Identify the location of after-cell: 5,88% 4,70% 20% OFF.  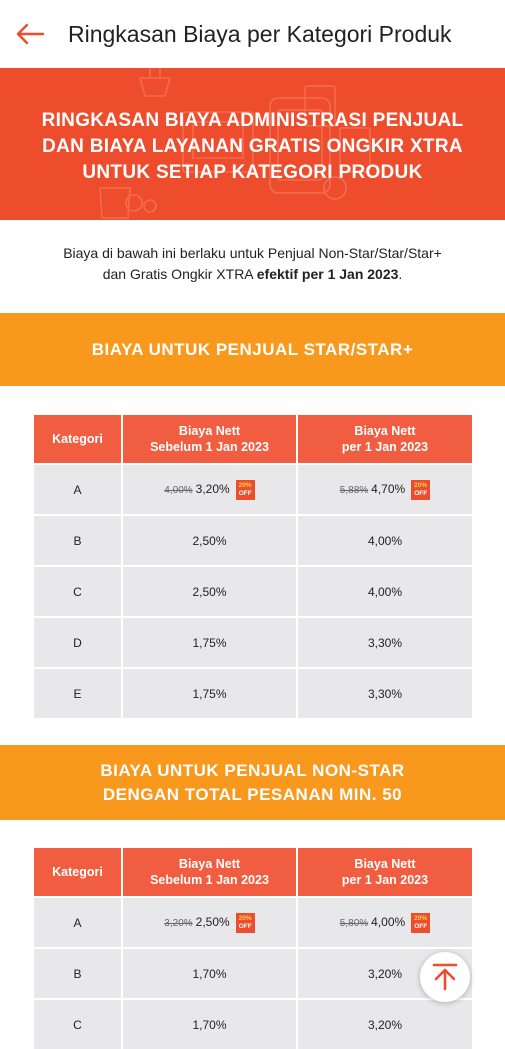
(384, 489).